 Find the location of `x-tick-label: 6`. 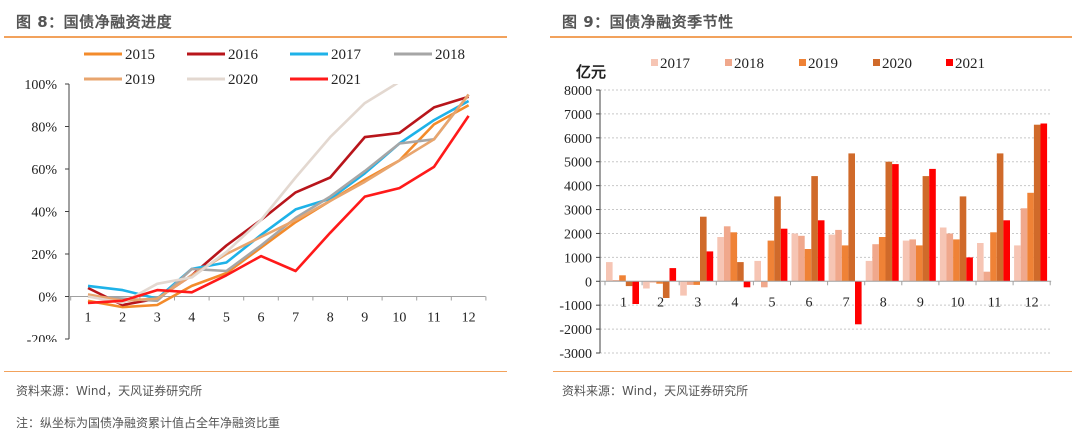

x-tick-label: 6 is located at coordinates (261, 318).